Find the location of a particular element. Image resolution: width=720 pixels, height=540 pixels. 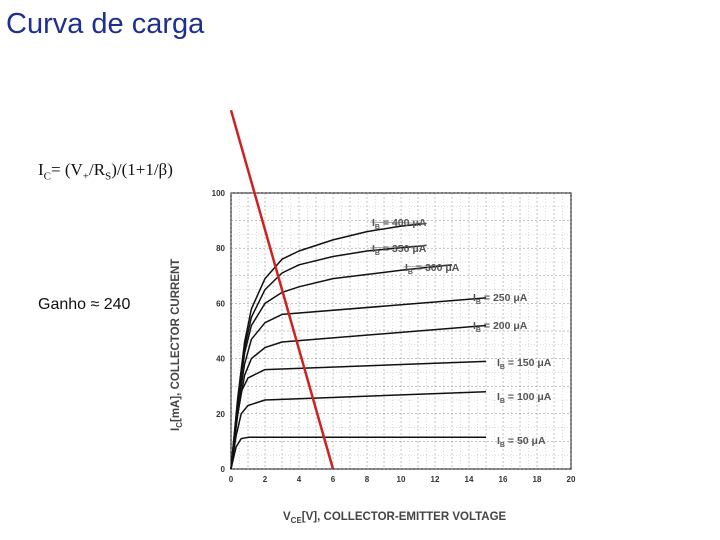

y-tick-label: 60 is located at coordinates (220, 303).